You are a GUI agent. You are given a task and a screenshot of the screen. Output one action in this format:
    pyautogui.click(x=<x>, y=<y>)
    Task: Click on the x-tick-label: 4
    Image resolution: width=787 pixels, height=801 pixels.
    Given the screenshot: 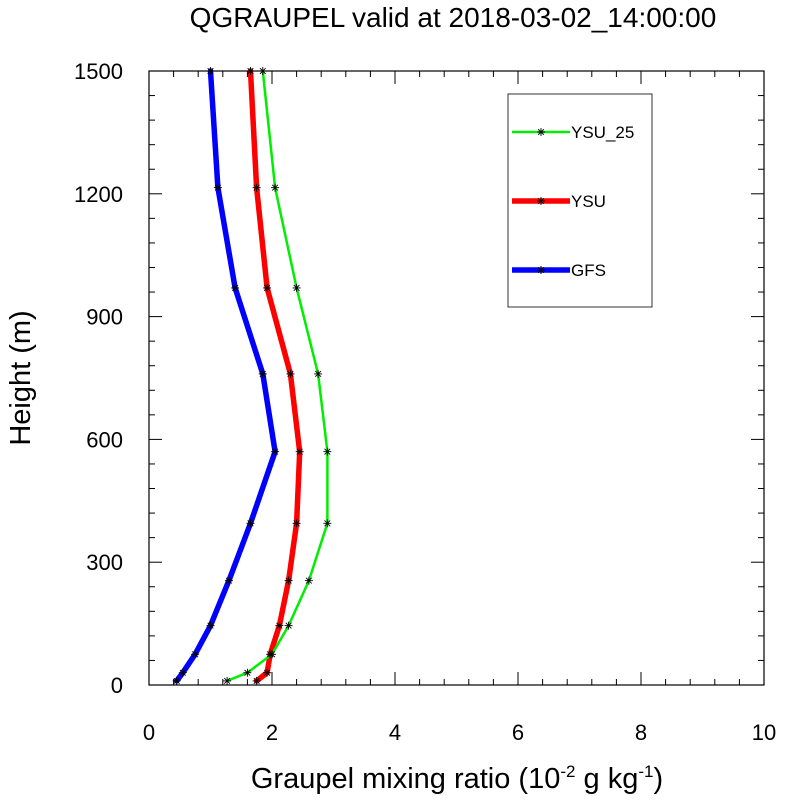 What is the action you would take?
    pyautogui.click(x=395, y=732)
    